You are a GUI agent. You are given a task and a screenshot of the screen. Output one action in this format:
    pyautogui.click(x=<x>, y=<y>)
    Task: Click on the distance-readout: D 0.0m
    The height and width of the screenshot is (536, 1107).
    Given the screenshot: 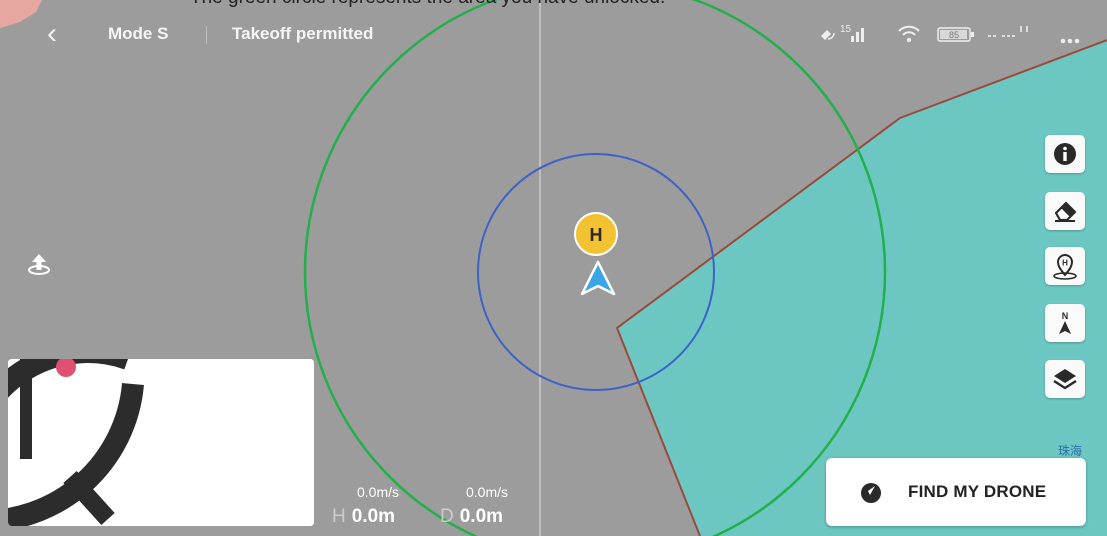 What is the action you would take?
    pyautogui.click(x=471, y=517)
    